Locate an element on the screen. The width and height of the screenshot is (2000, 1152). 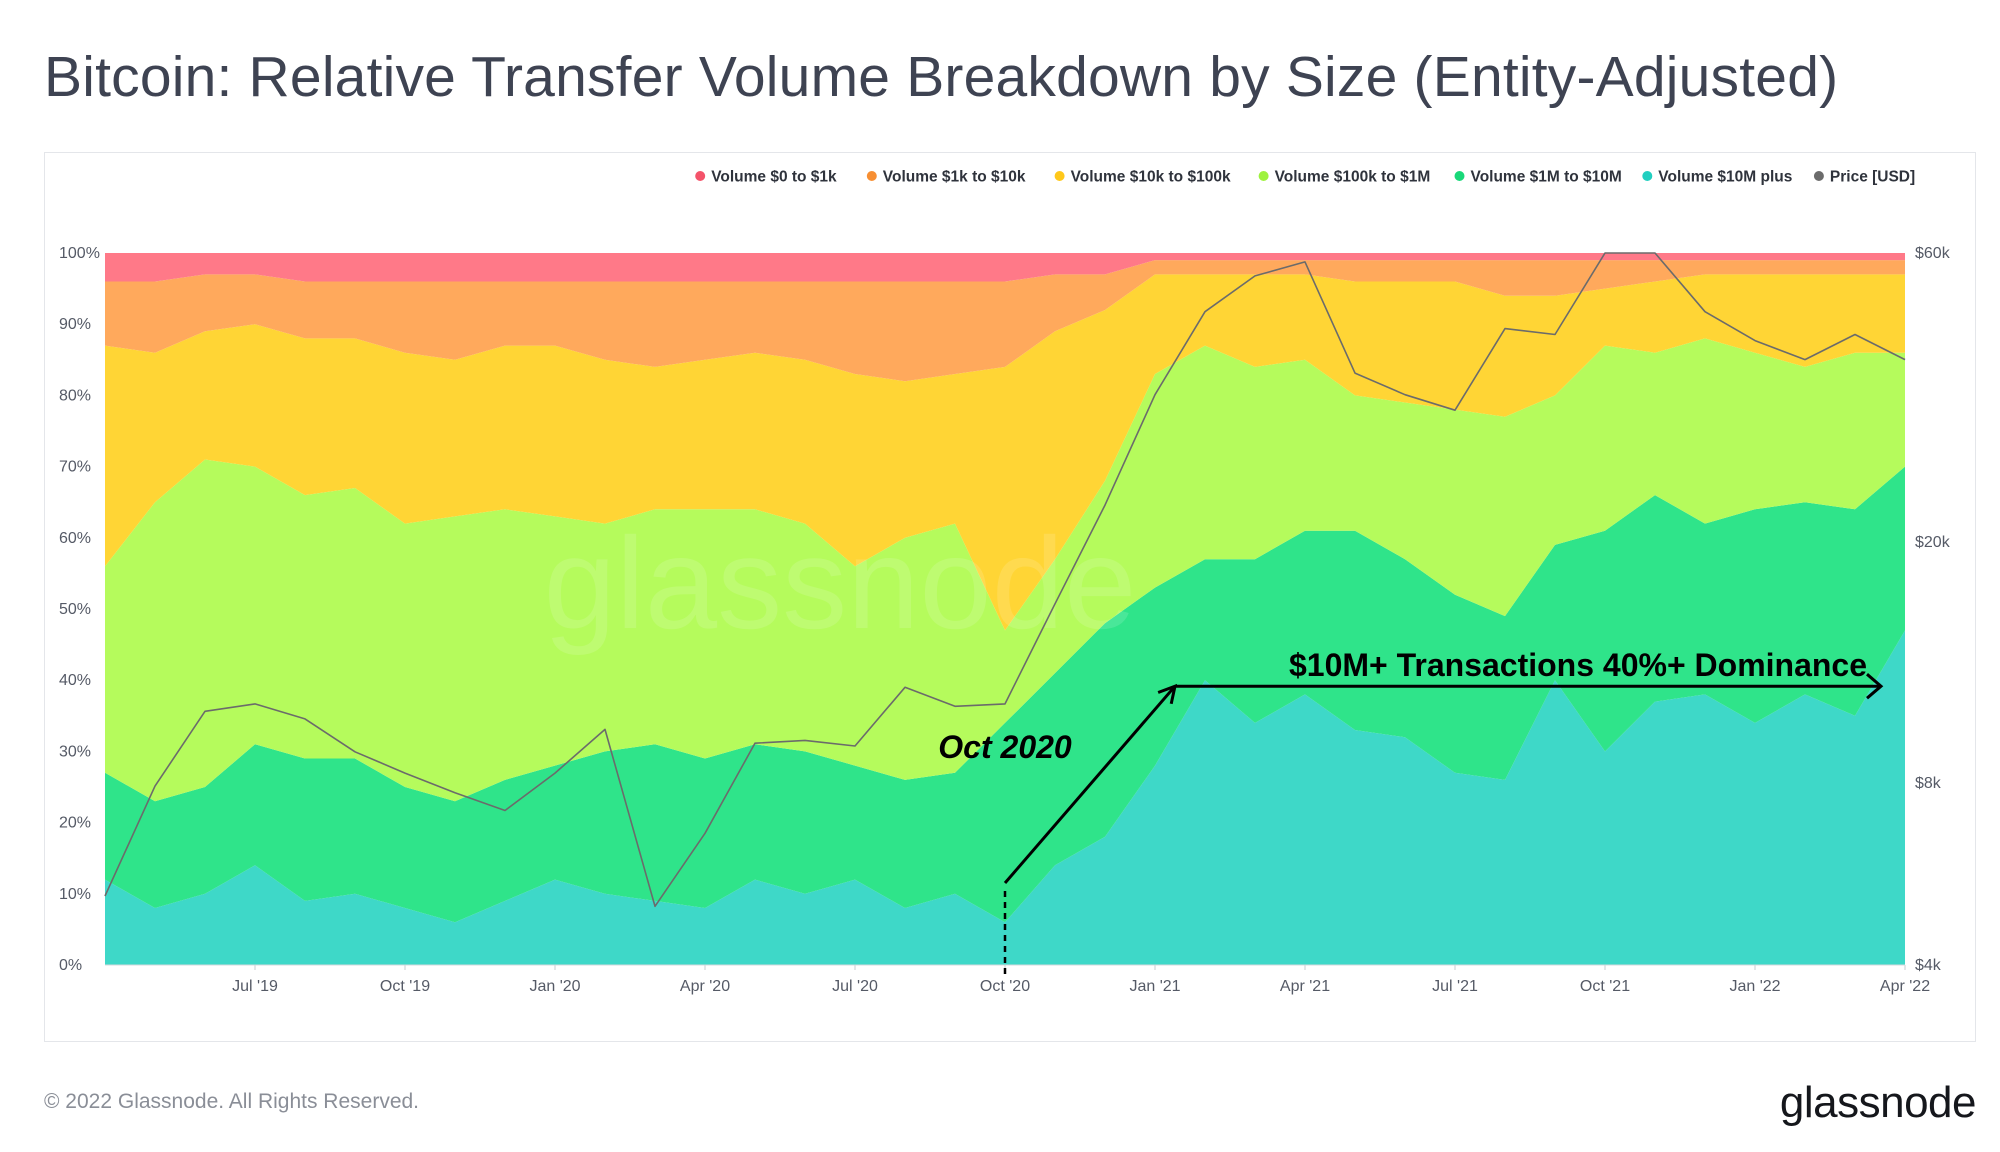
x-tick-label: Jul '20 is located at coordinates (855, 986).